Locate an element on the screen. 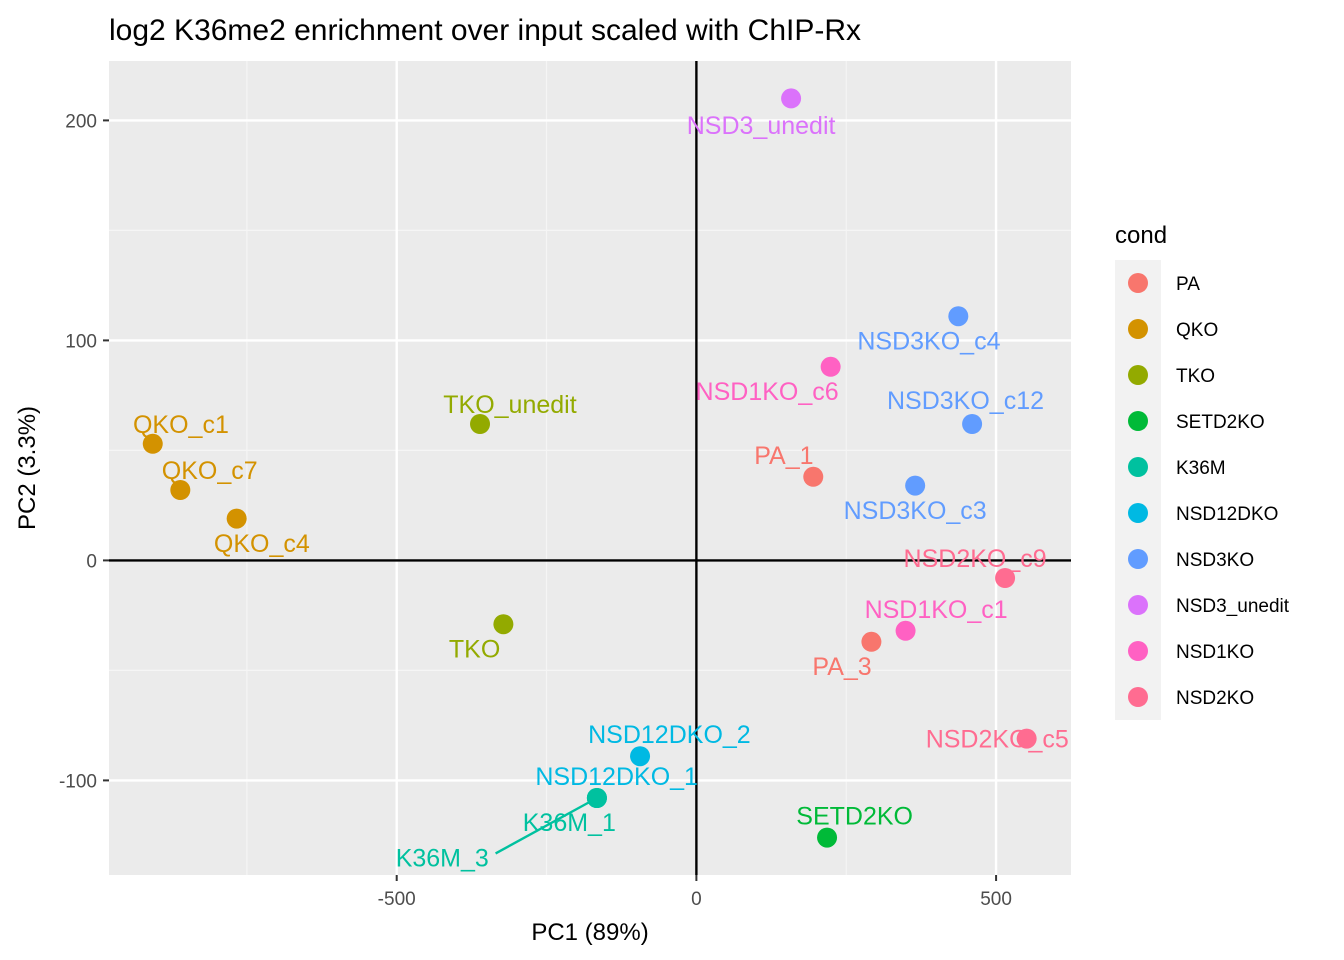 The height and width of the screenshot is (960, 1344). point-label: PA_1 is located at coordinates (783, 456).